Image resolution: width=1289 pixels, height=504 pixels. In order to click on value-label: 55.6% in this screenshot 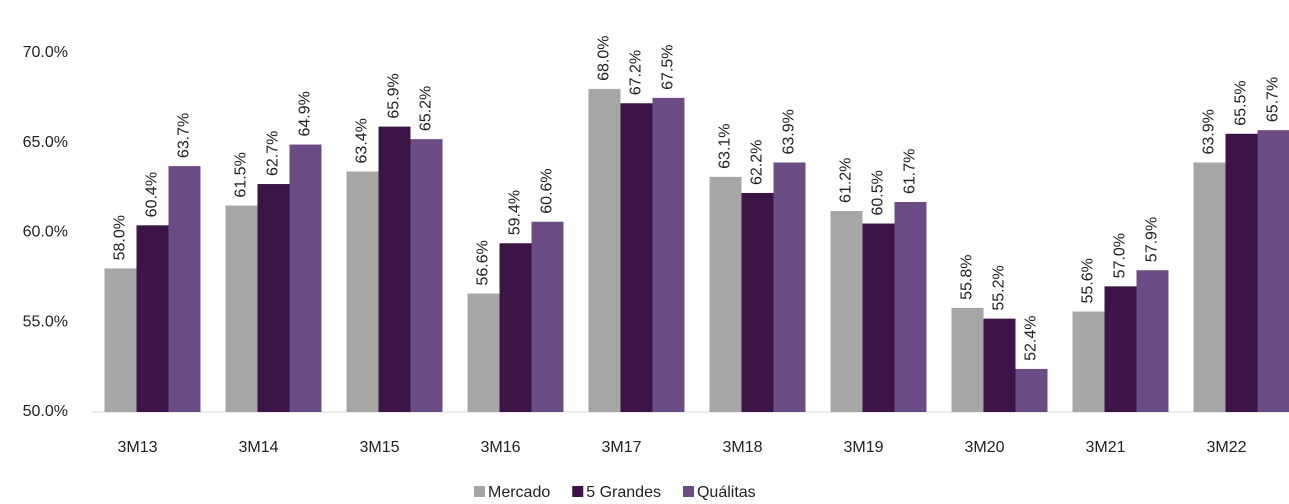, I will do `click(1088, 280)`.